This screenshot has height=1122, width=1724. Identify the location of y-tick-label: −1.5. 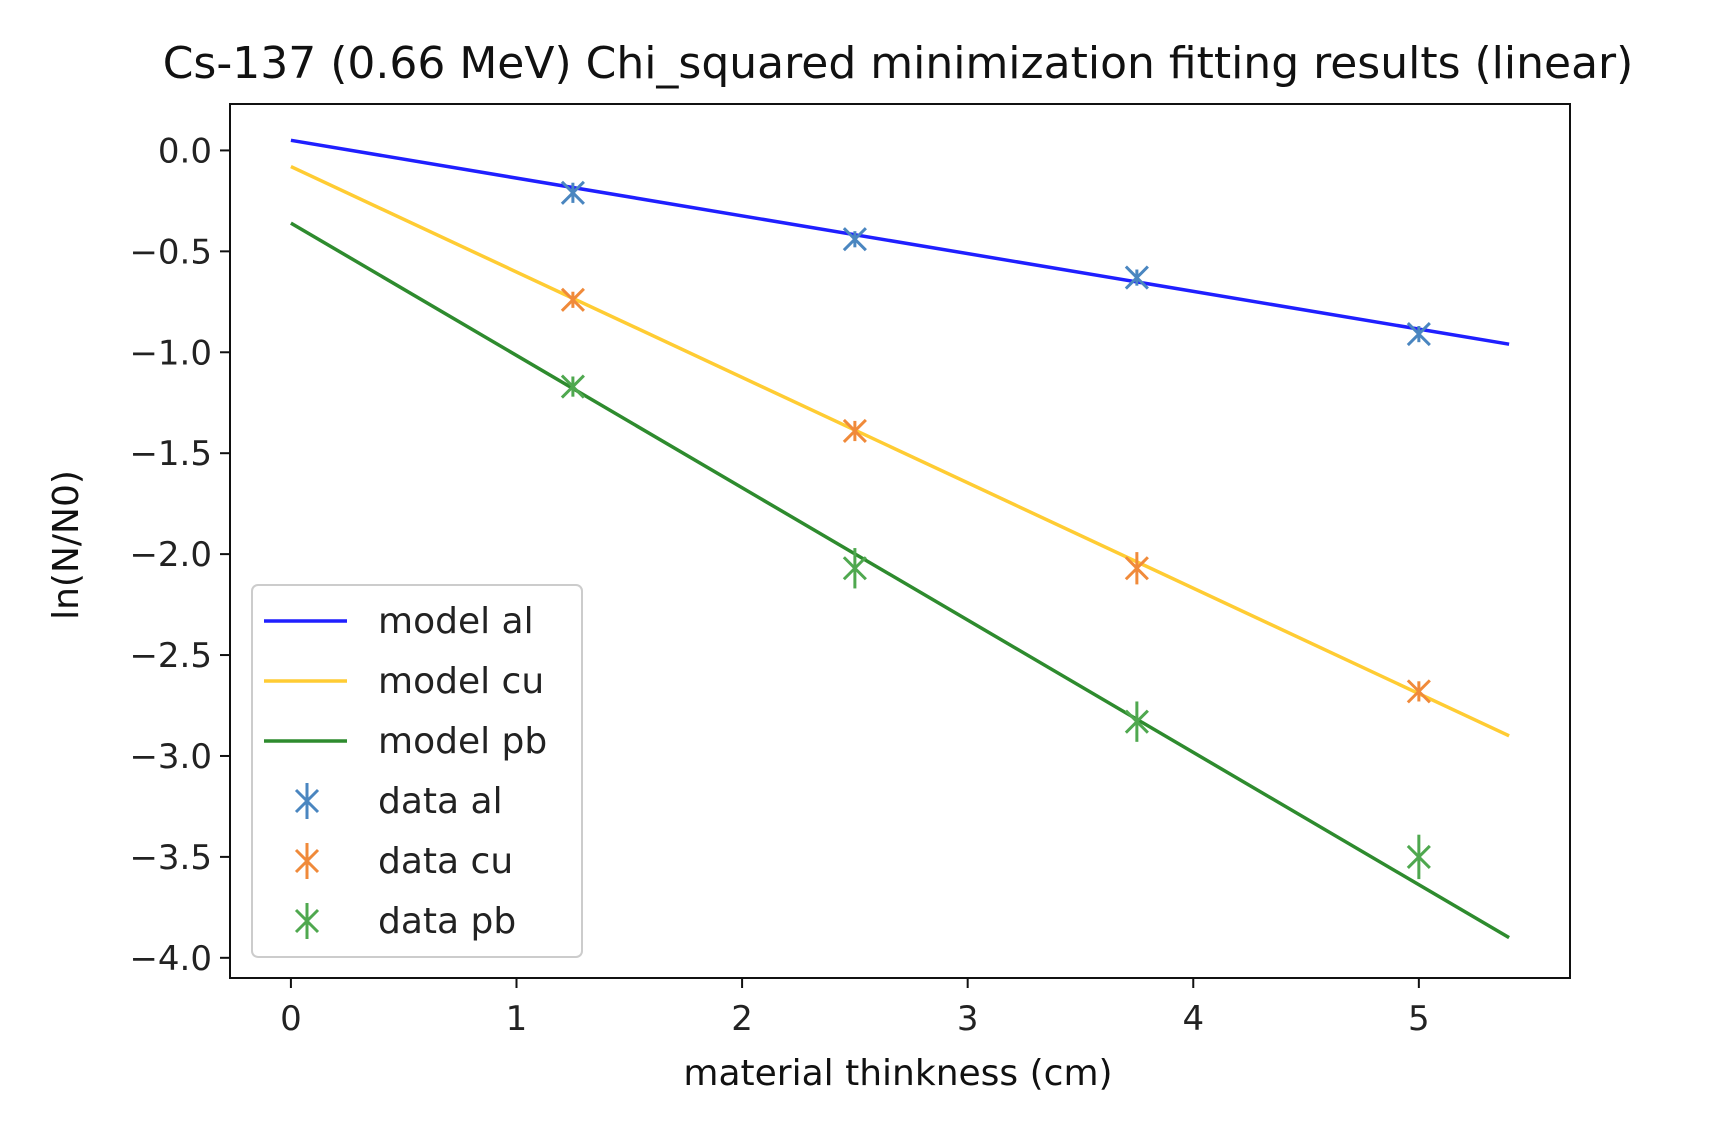
(170, 454).